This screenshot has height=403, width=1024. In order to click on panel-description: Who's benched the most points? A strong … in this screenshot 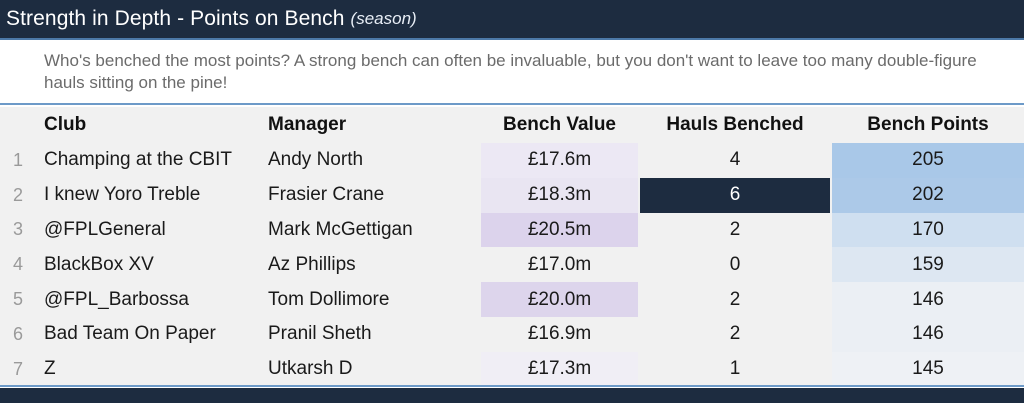, I will do `click(510, 71)`.